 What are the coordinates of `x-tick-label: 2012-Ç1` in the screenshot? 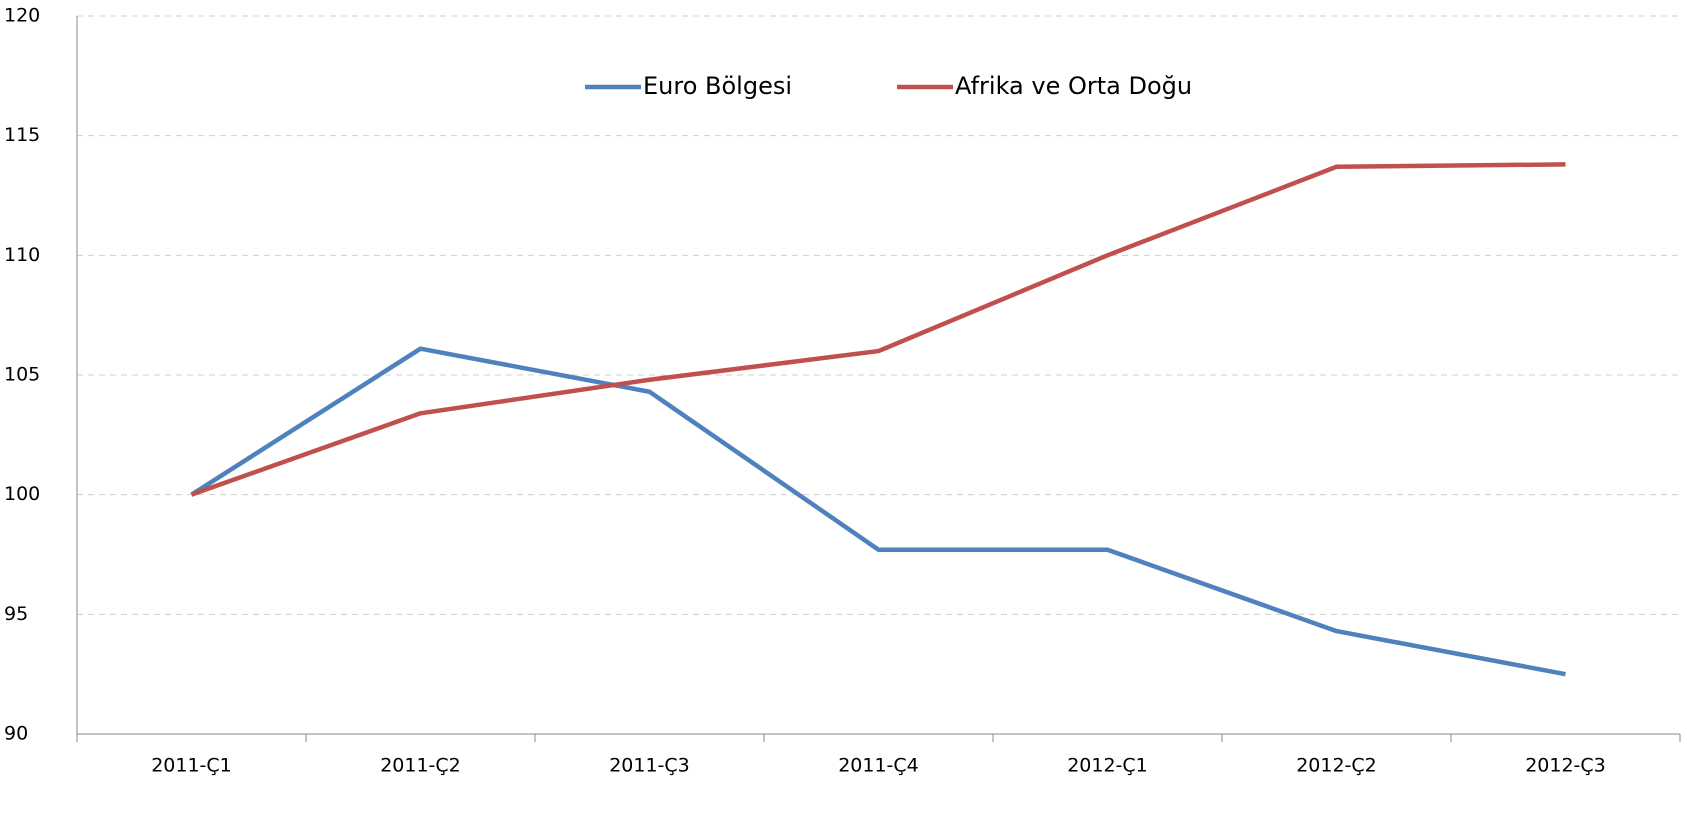 It's located at (1107, 766).